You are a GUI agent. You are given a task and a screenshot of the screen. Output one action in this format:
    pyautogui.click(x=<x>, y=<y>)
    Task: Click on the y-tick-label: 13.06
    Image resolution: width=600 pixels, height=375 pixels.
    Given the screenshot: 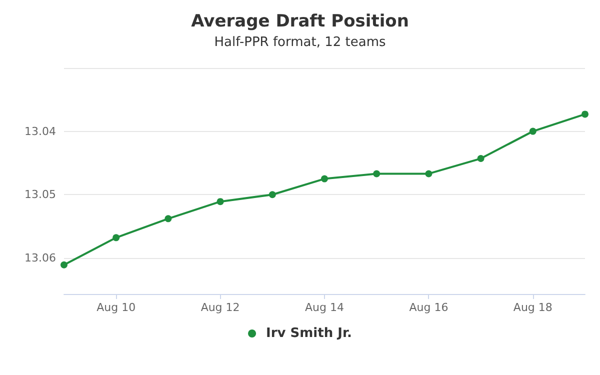 What is the action you would take?
    pyautogui.click(x=40, y=257)
    